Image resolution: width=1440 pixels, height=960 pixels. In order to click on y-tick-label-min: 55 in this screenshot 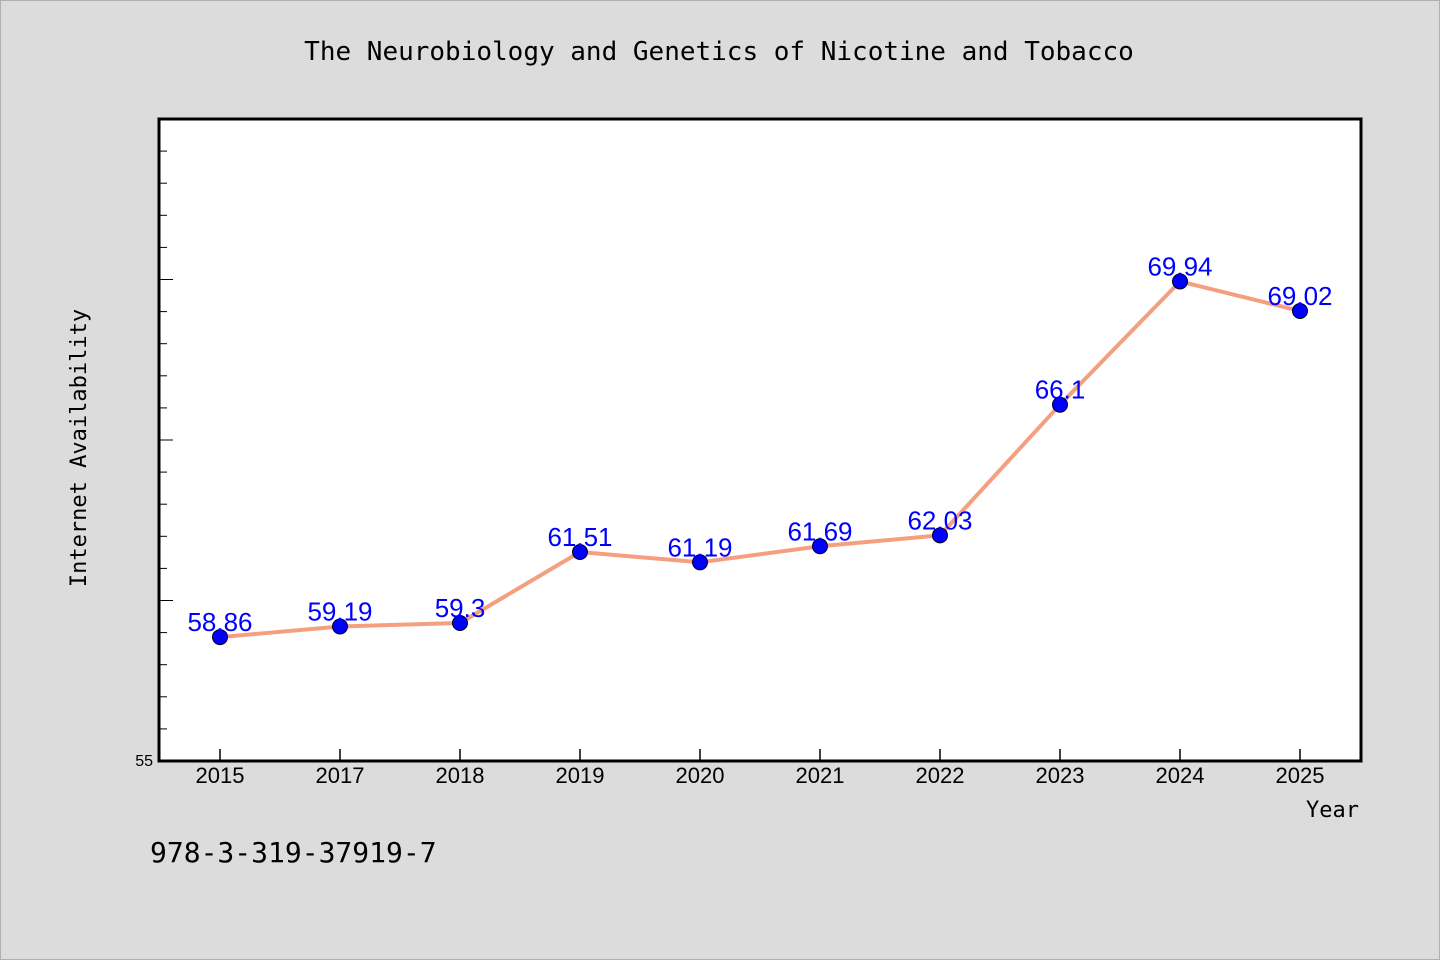, I will do `click(144, 761)`.